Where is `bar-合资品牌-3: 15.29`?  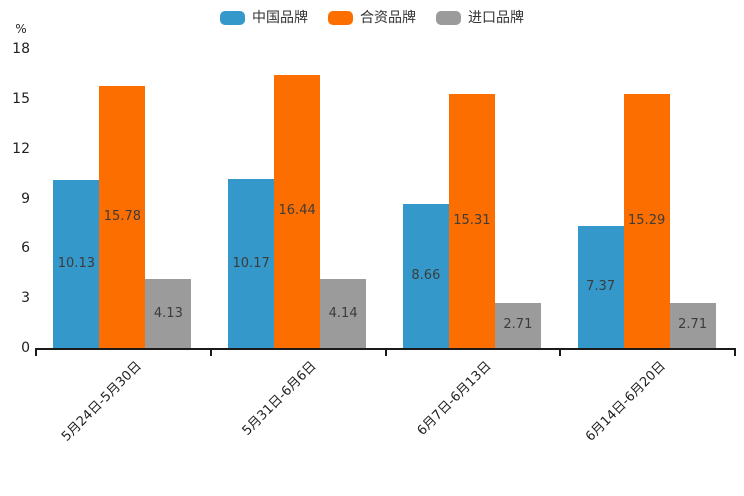
bar-合资品牌-3: 15.29 is located at coordinates (646, 221).